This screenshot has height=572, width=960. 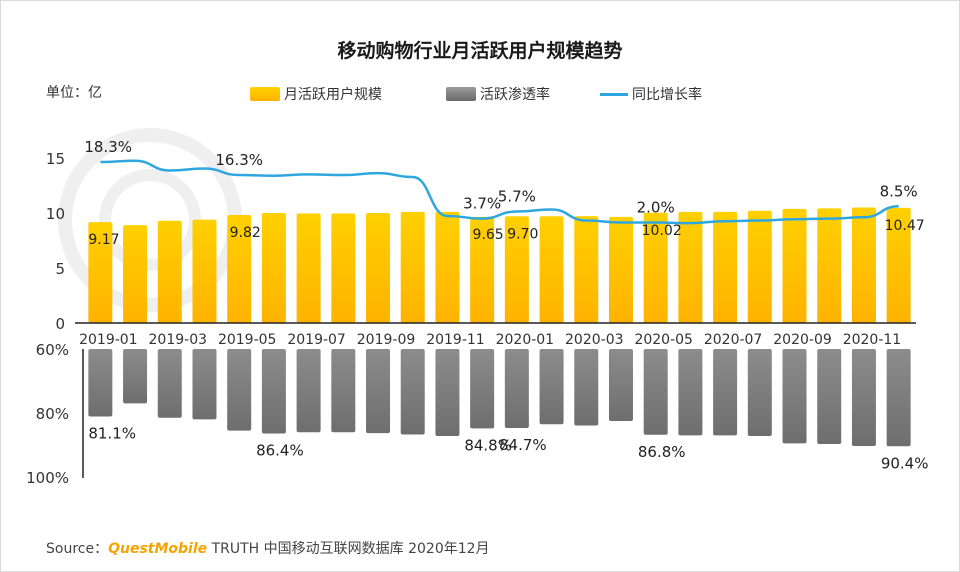 I want to click on legend-swatch-penetration, so click(x=461, y=94).